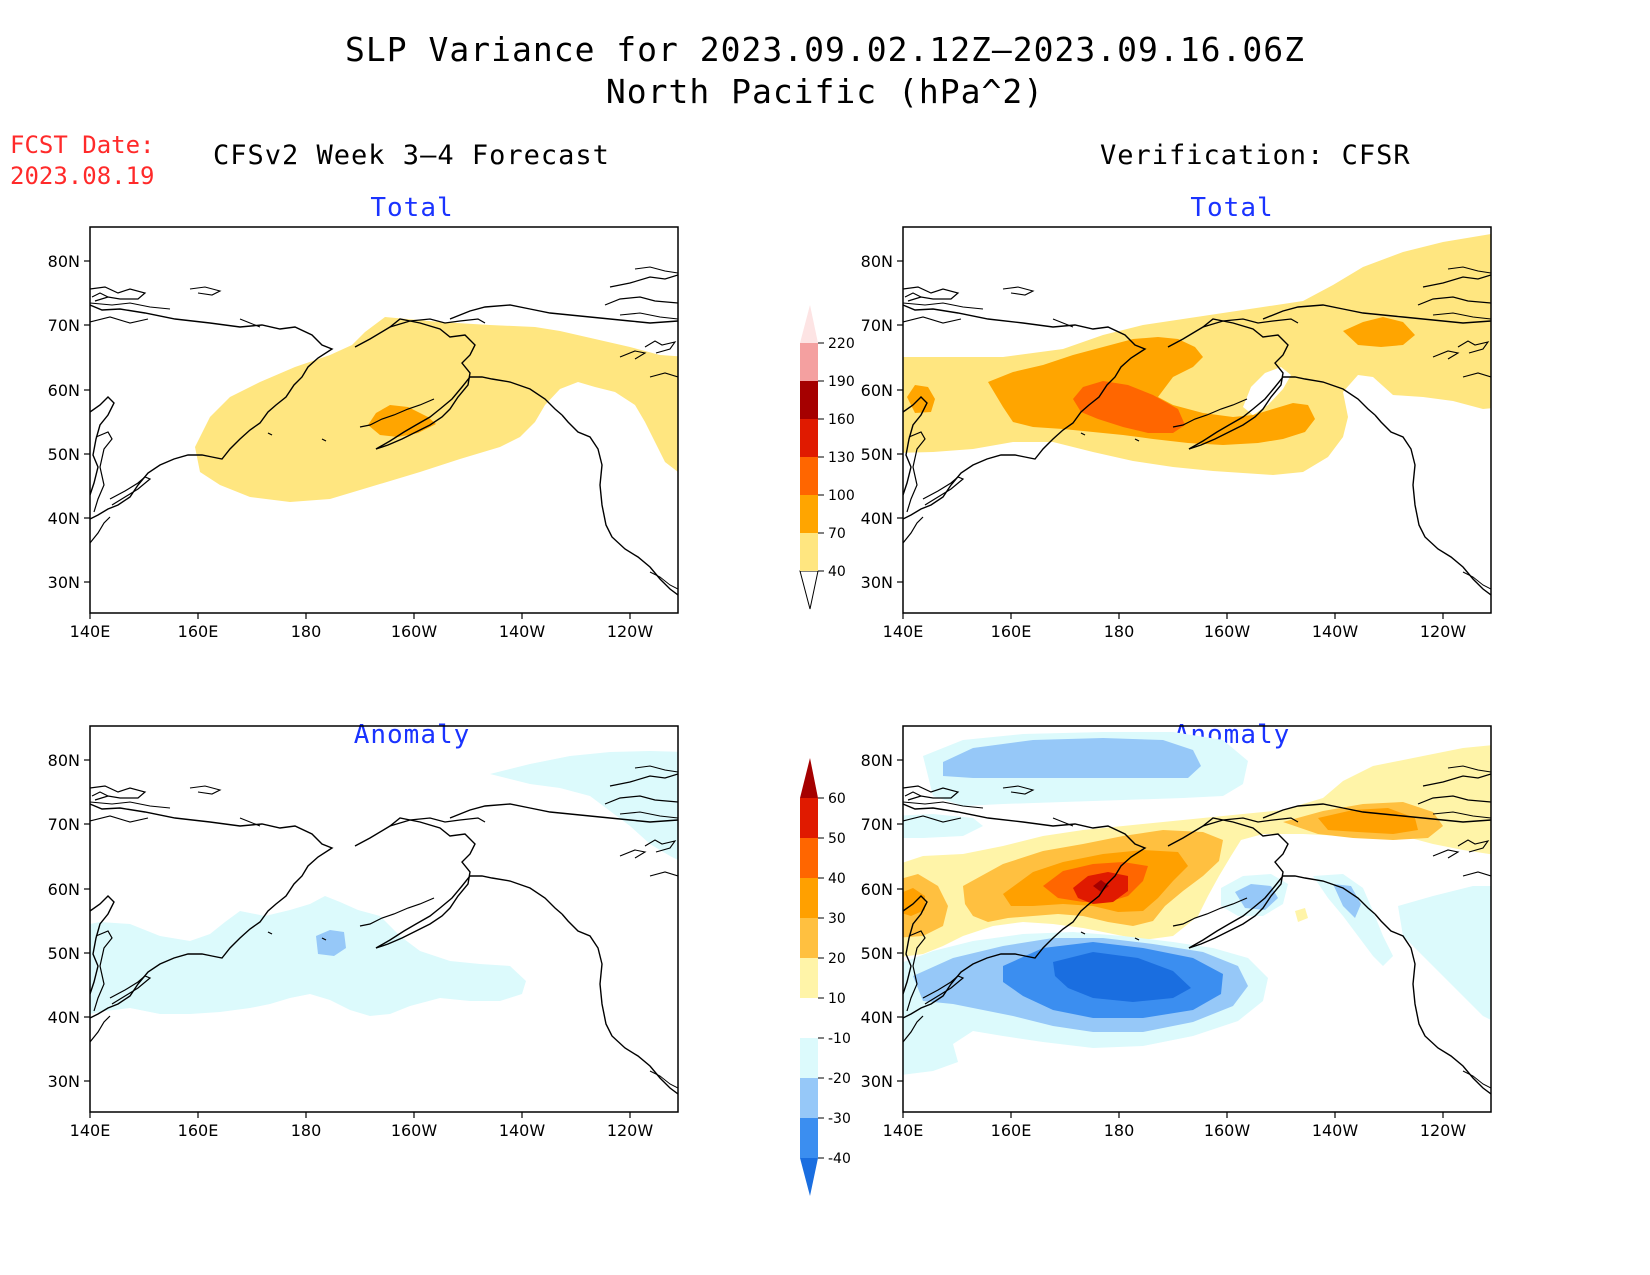  What do you see at coordinates (1255, 155) in the screenshot?
I see `right-column-title: Verification: CFSR` at bounding box center [1255, 155].